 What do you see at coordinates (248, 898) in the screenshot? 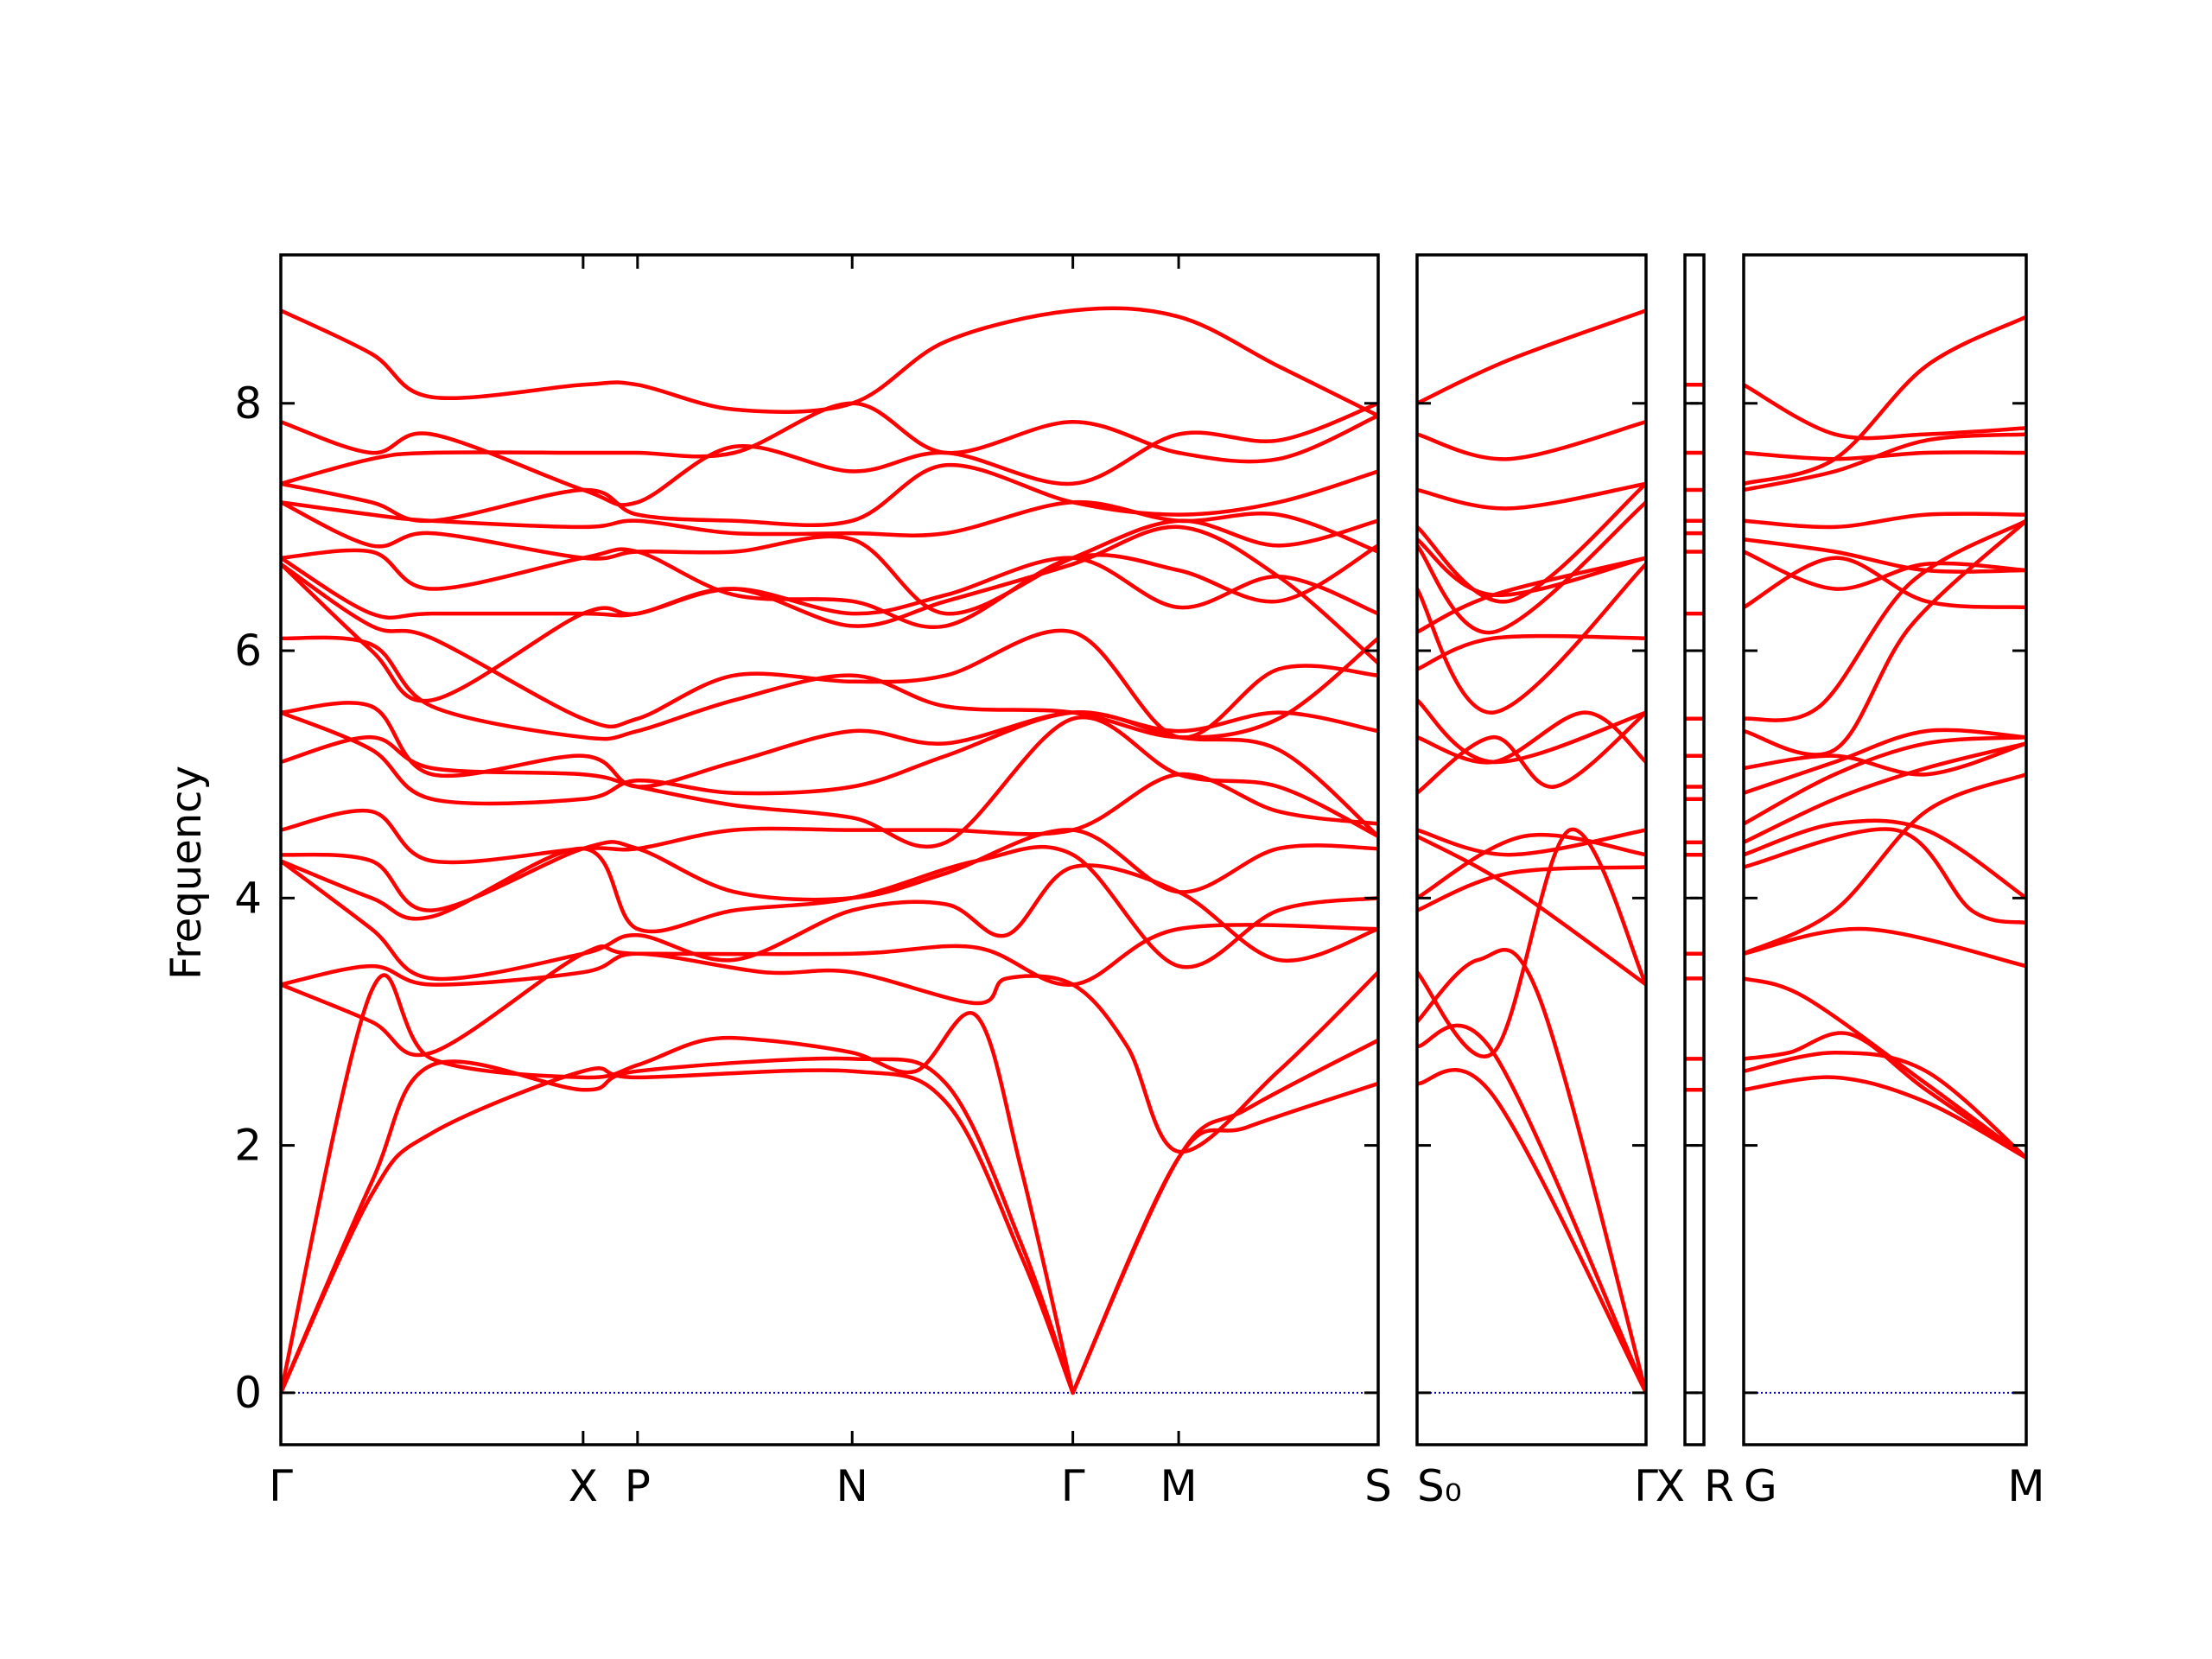
I see `y-tick-label: 4` at bounding box center [248, 898].